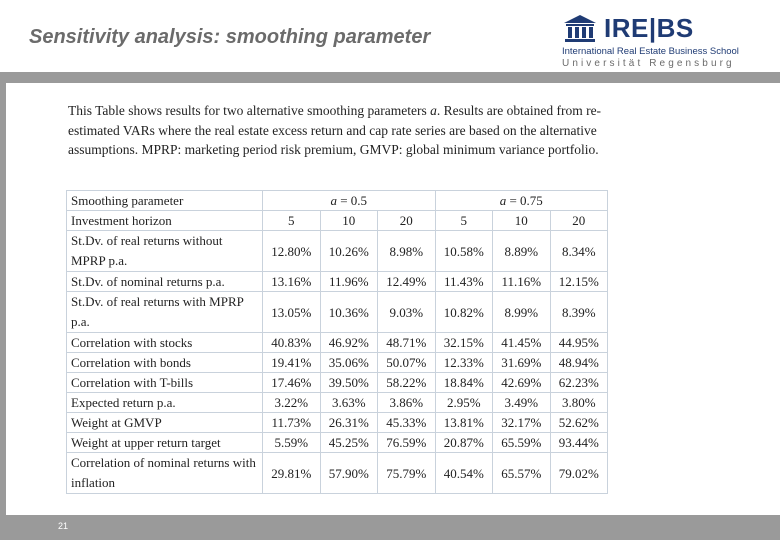 The width and height of the screenshot is (780, 540). I want to click on value-cell: 79.02%, so click(578, 473).